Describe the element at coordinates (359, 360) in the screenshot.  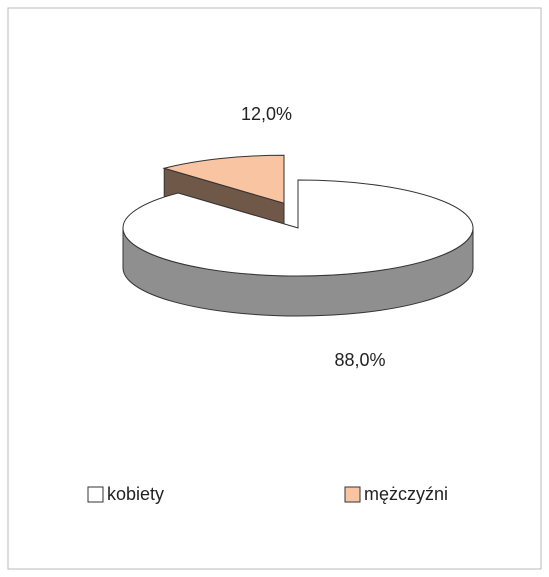
I see `data-label: 88,0%` at that location.